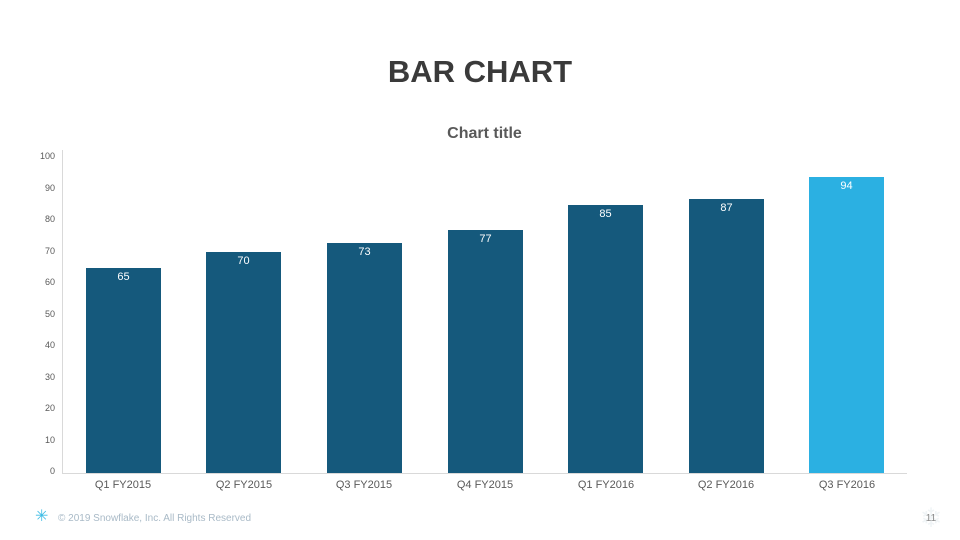  What do you see at coordinates (485, 351) in the screenshot?
I see `chart-bar-q4-fy2015: 77` at bounding box center [485, 351].